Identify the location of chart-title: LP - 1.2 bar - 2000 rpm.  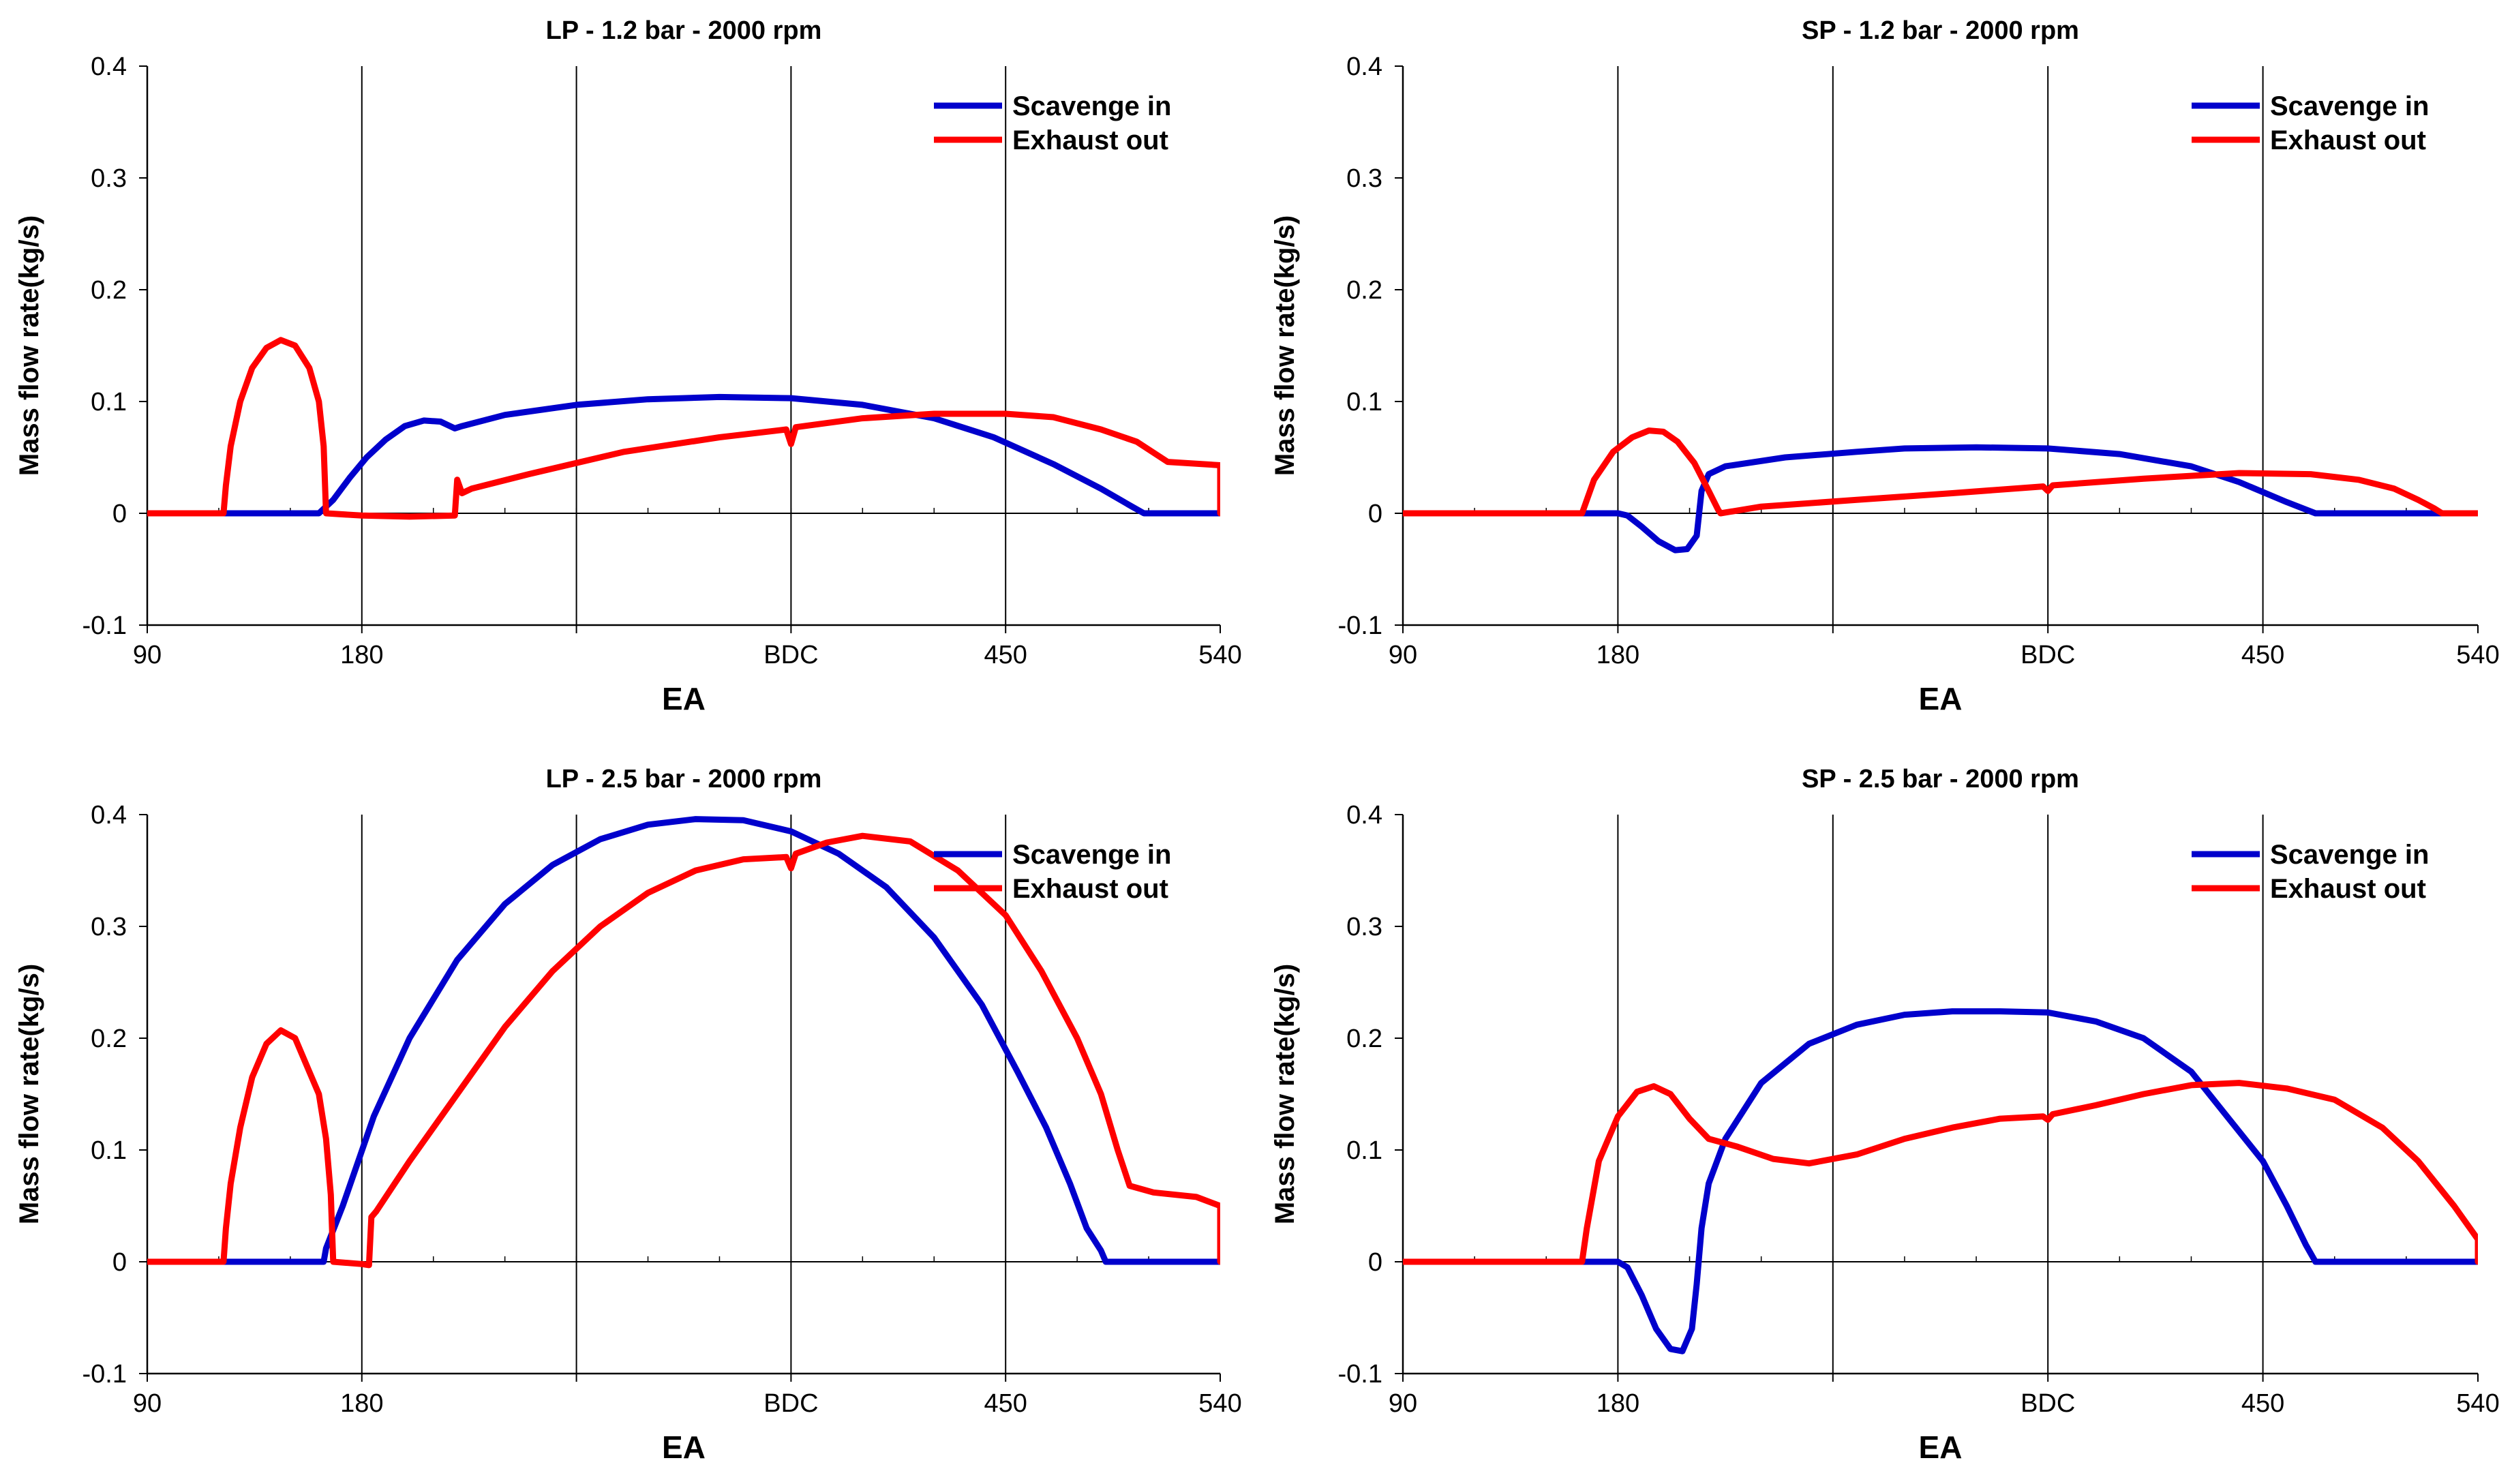
(684, 30).